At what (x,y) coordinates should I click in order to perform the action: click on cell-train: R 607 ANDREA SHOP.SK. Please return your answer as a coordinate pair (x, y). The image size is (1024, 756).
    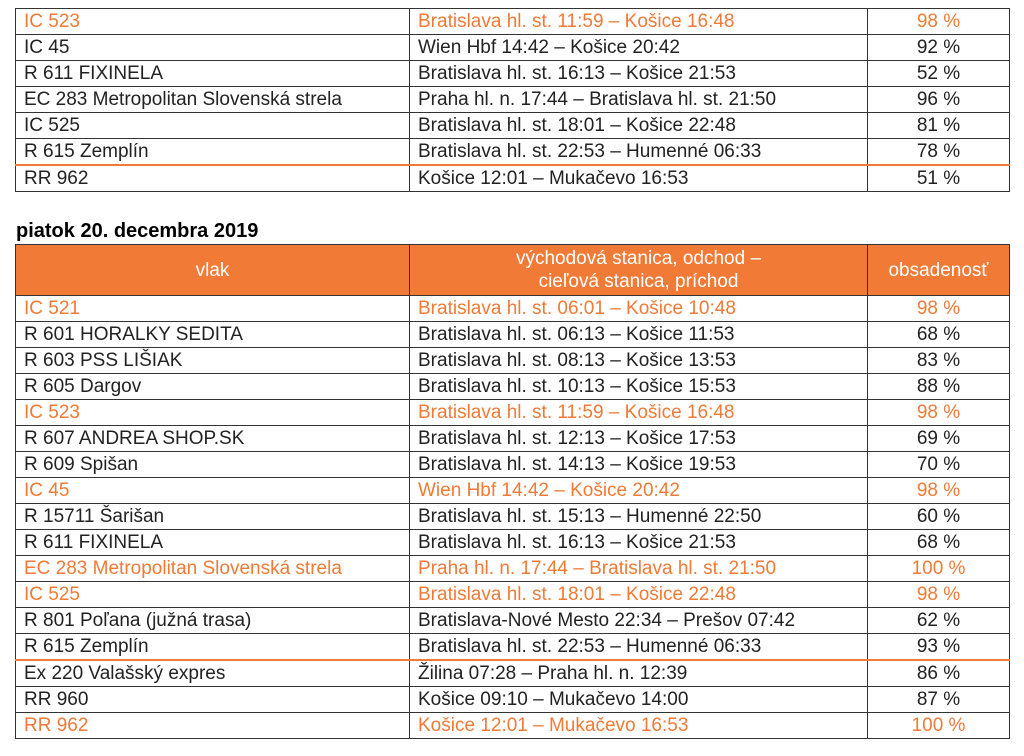
    Looking at the image, I should click on (212, 438).